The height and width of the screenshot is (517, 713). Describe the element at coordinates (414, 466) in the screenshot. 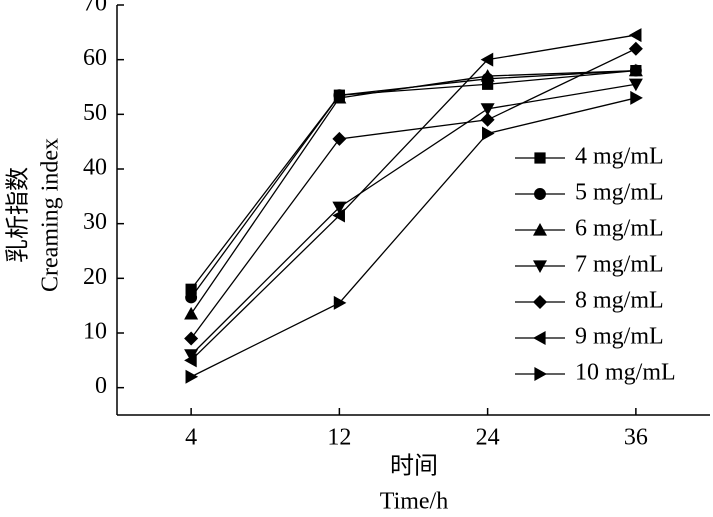

I see `x-axis-label: 时间` at that location.